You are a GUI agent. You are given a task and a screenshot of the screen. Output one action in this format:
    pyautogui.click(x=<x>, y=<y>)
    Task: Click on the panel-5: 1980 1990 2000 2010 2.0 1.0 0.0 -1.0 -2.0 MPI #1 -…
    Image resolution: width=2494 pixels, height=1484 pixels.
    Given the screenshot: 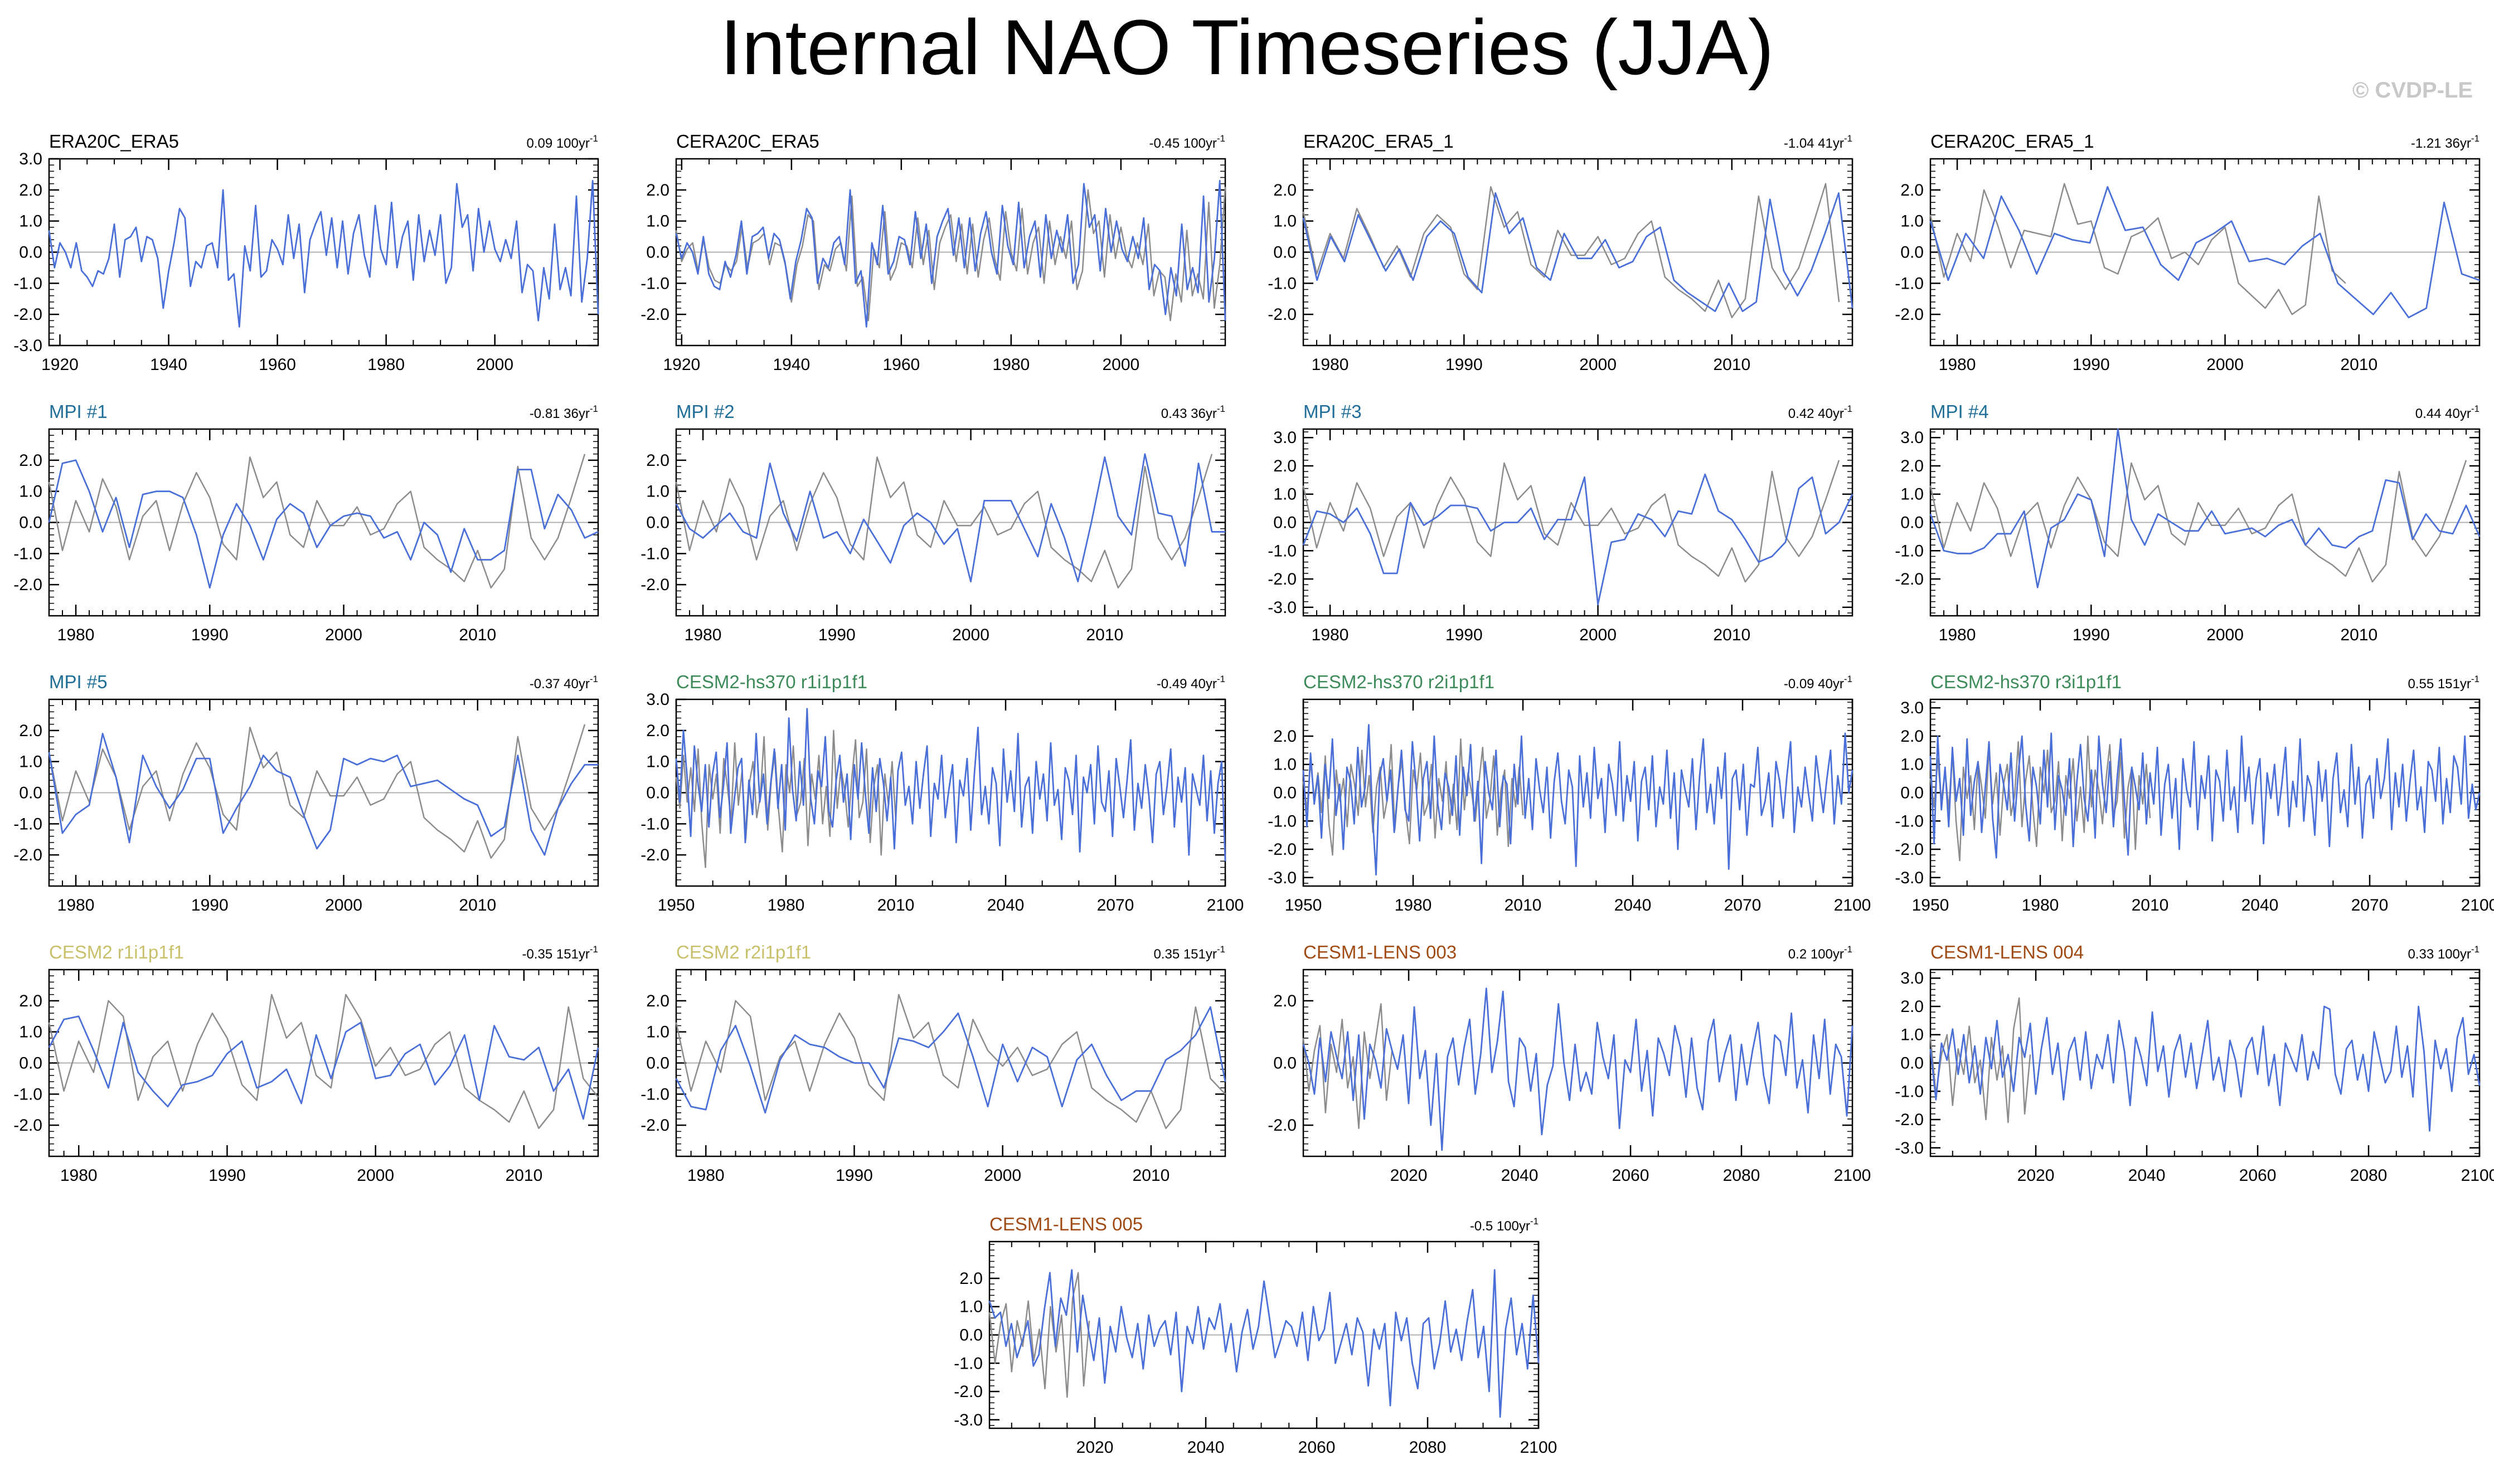 What is the action you would take?
    pyautogui.click(x=306, y=522)
    